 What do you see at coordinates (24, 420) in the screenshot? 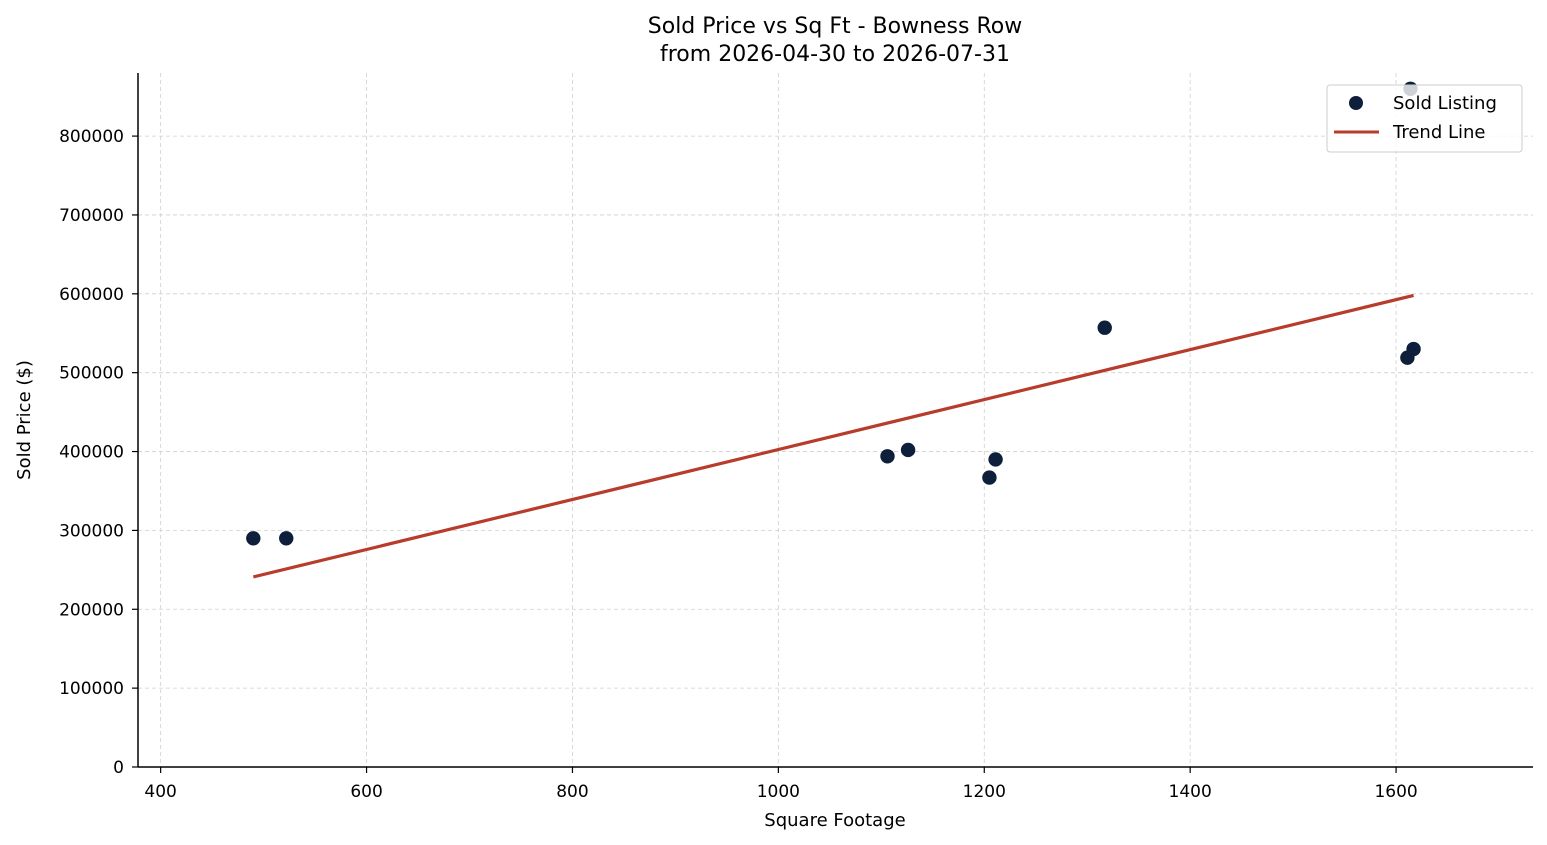
I see `y-axis-label: Sold Price ($)` at bounding box center [24, 420].